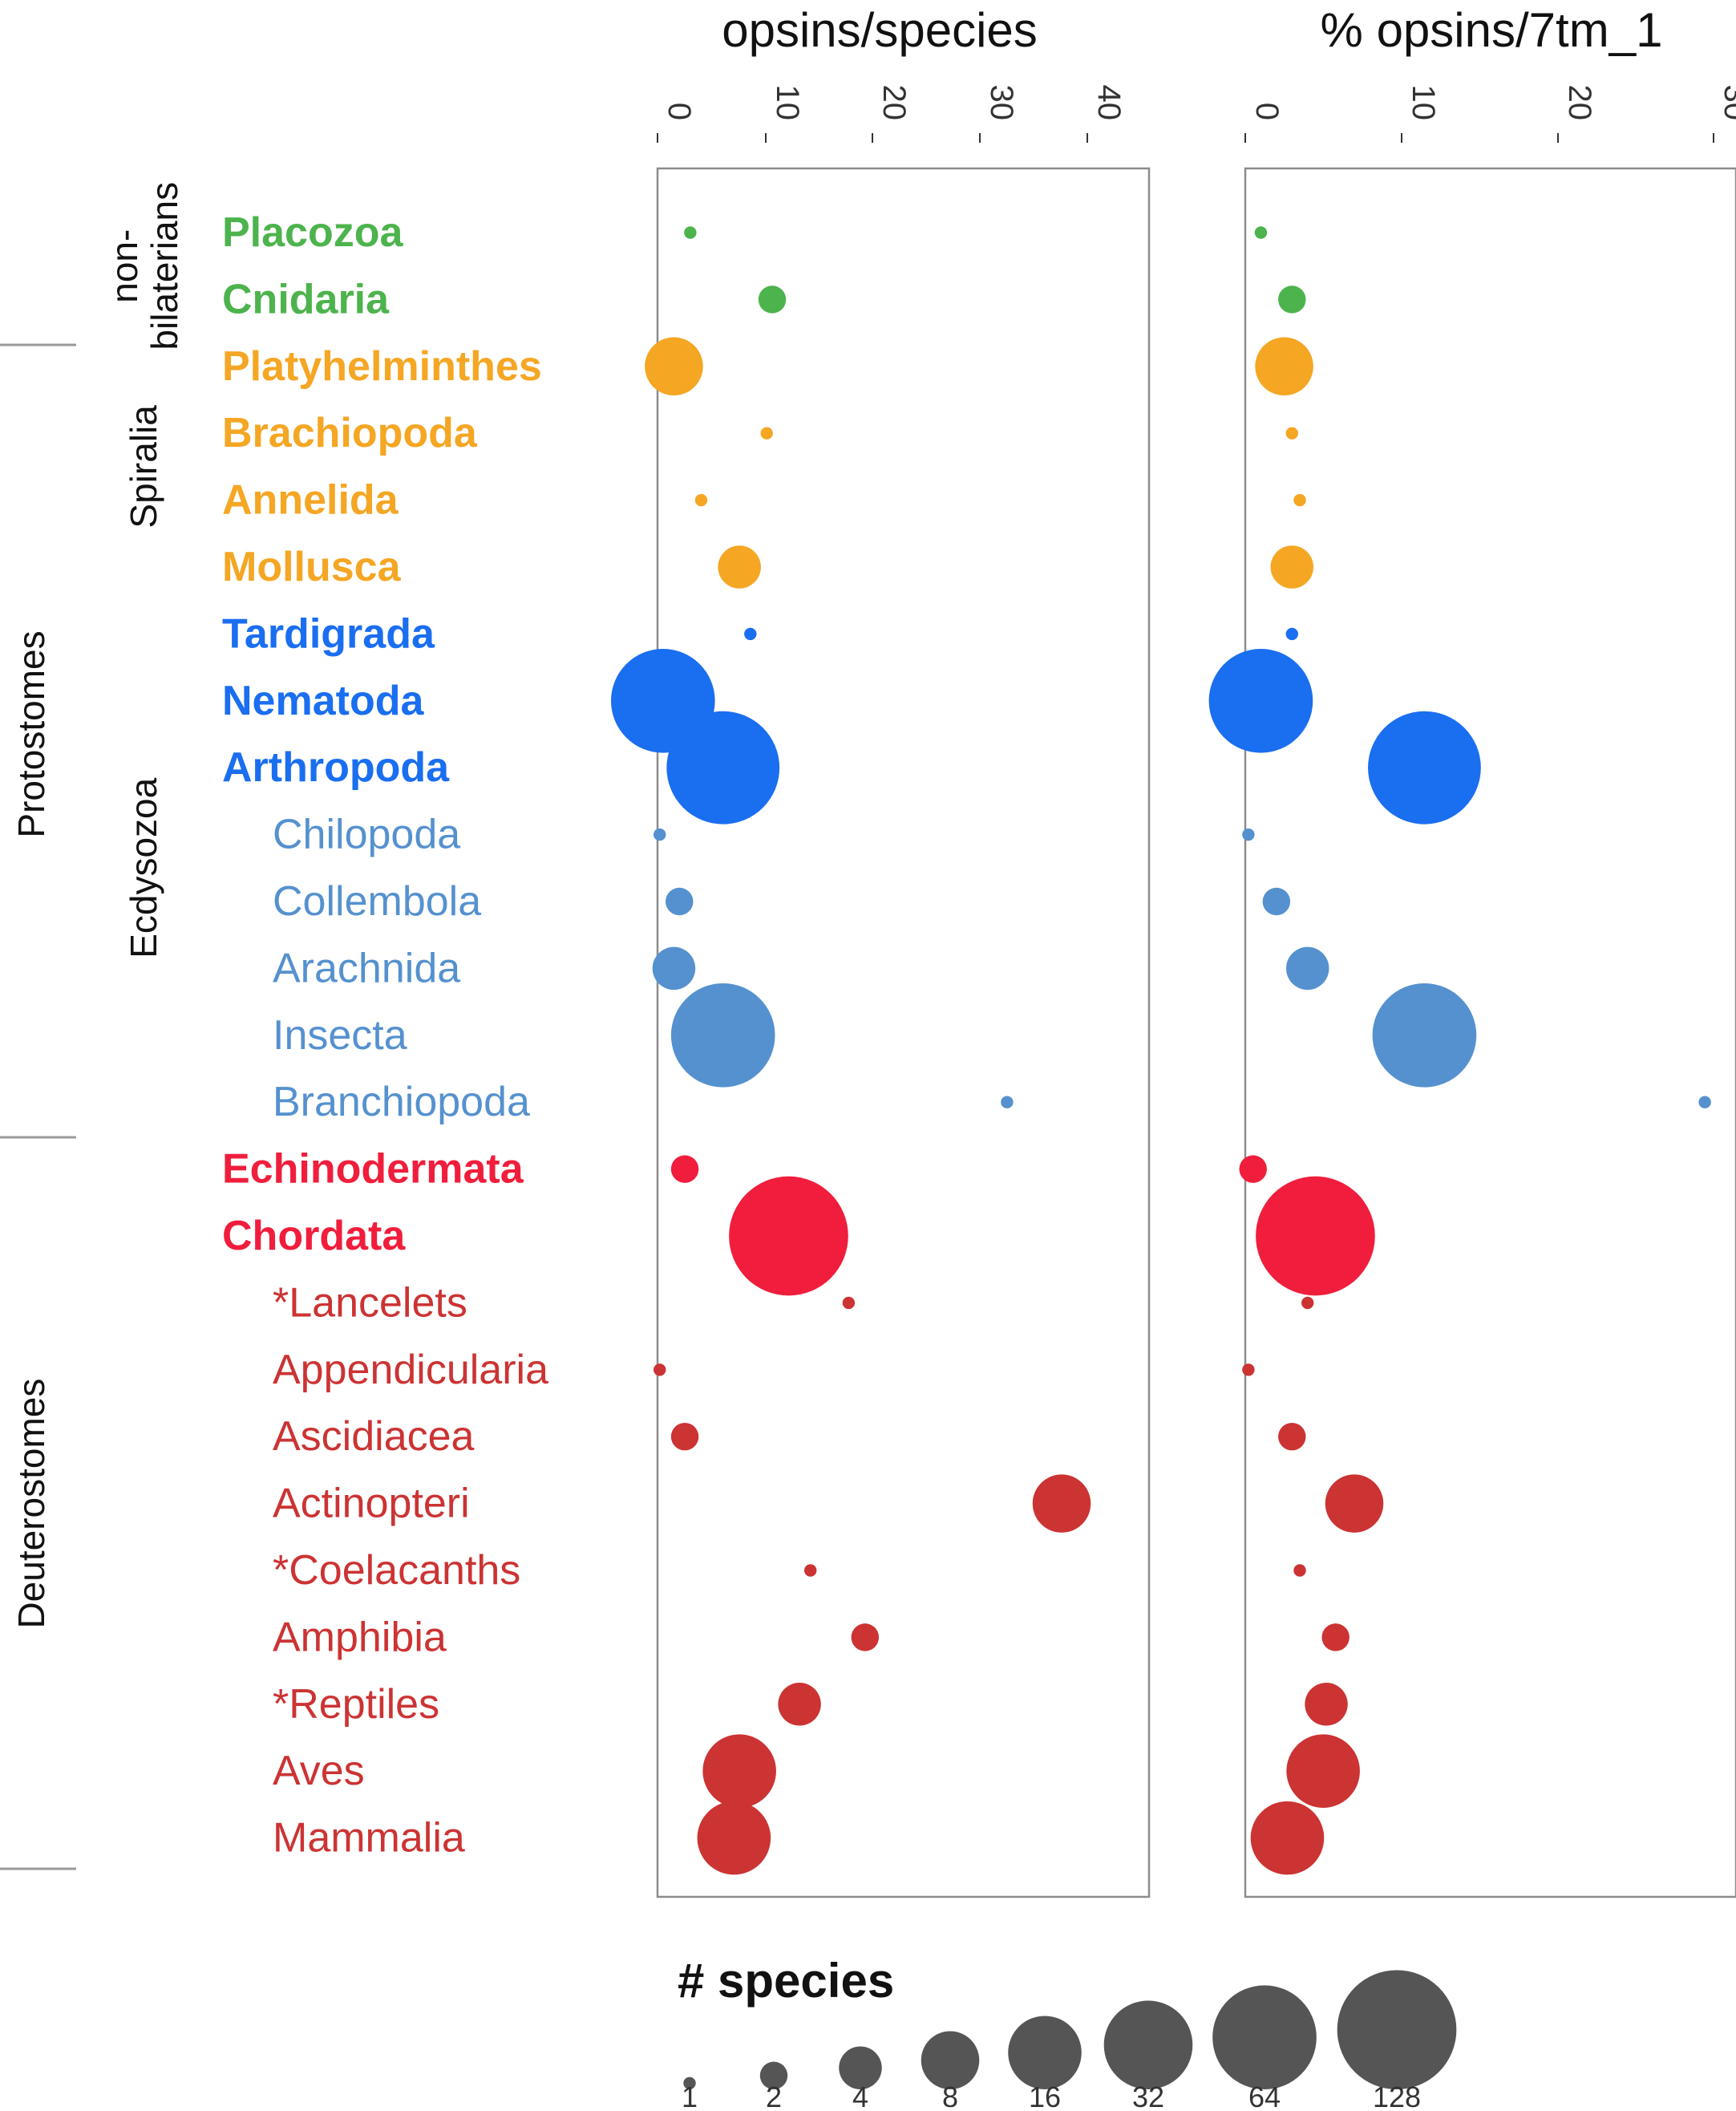 The width and height of the screenshot is (1736, 2111). What do you see at coordinates (382, 366) in the screenshot?
I see `taxon-label: Platyhelminthes` at bounding box center [382, 366].